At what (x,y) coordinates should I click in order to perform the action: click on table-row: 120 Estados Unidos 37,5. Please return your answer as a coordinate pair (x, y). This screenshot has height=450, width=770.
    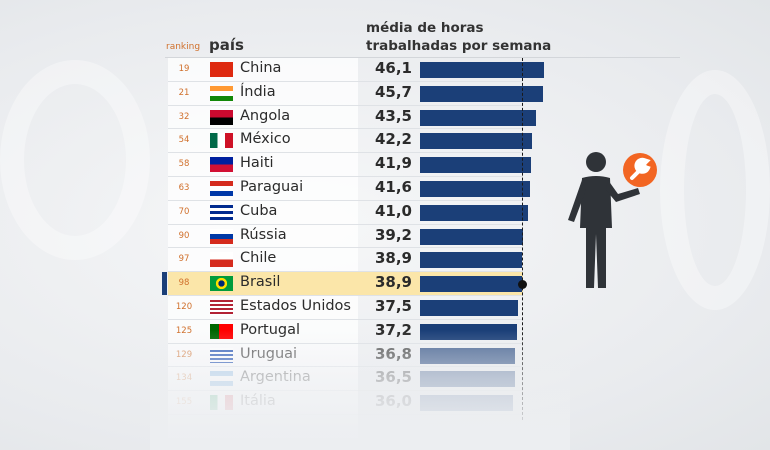
    Looking at the image, I should click on (345, 308).